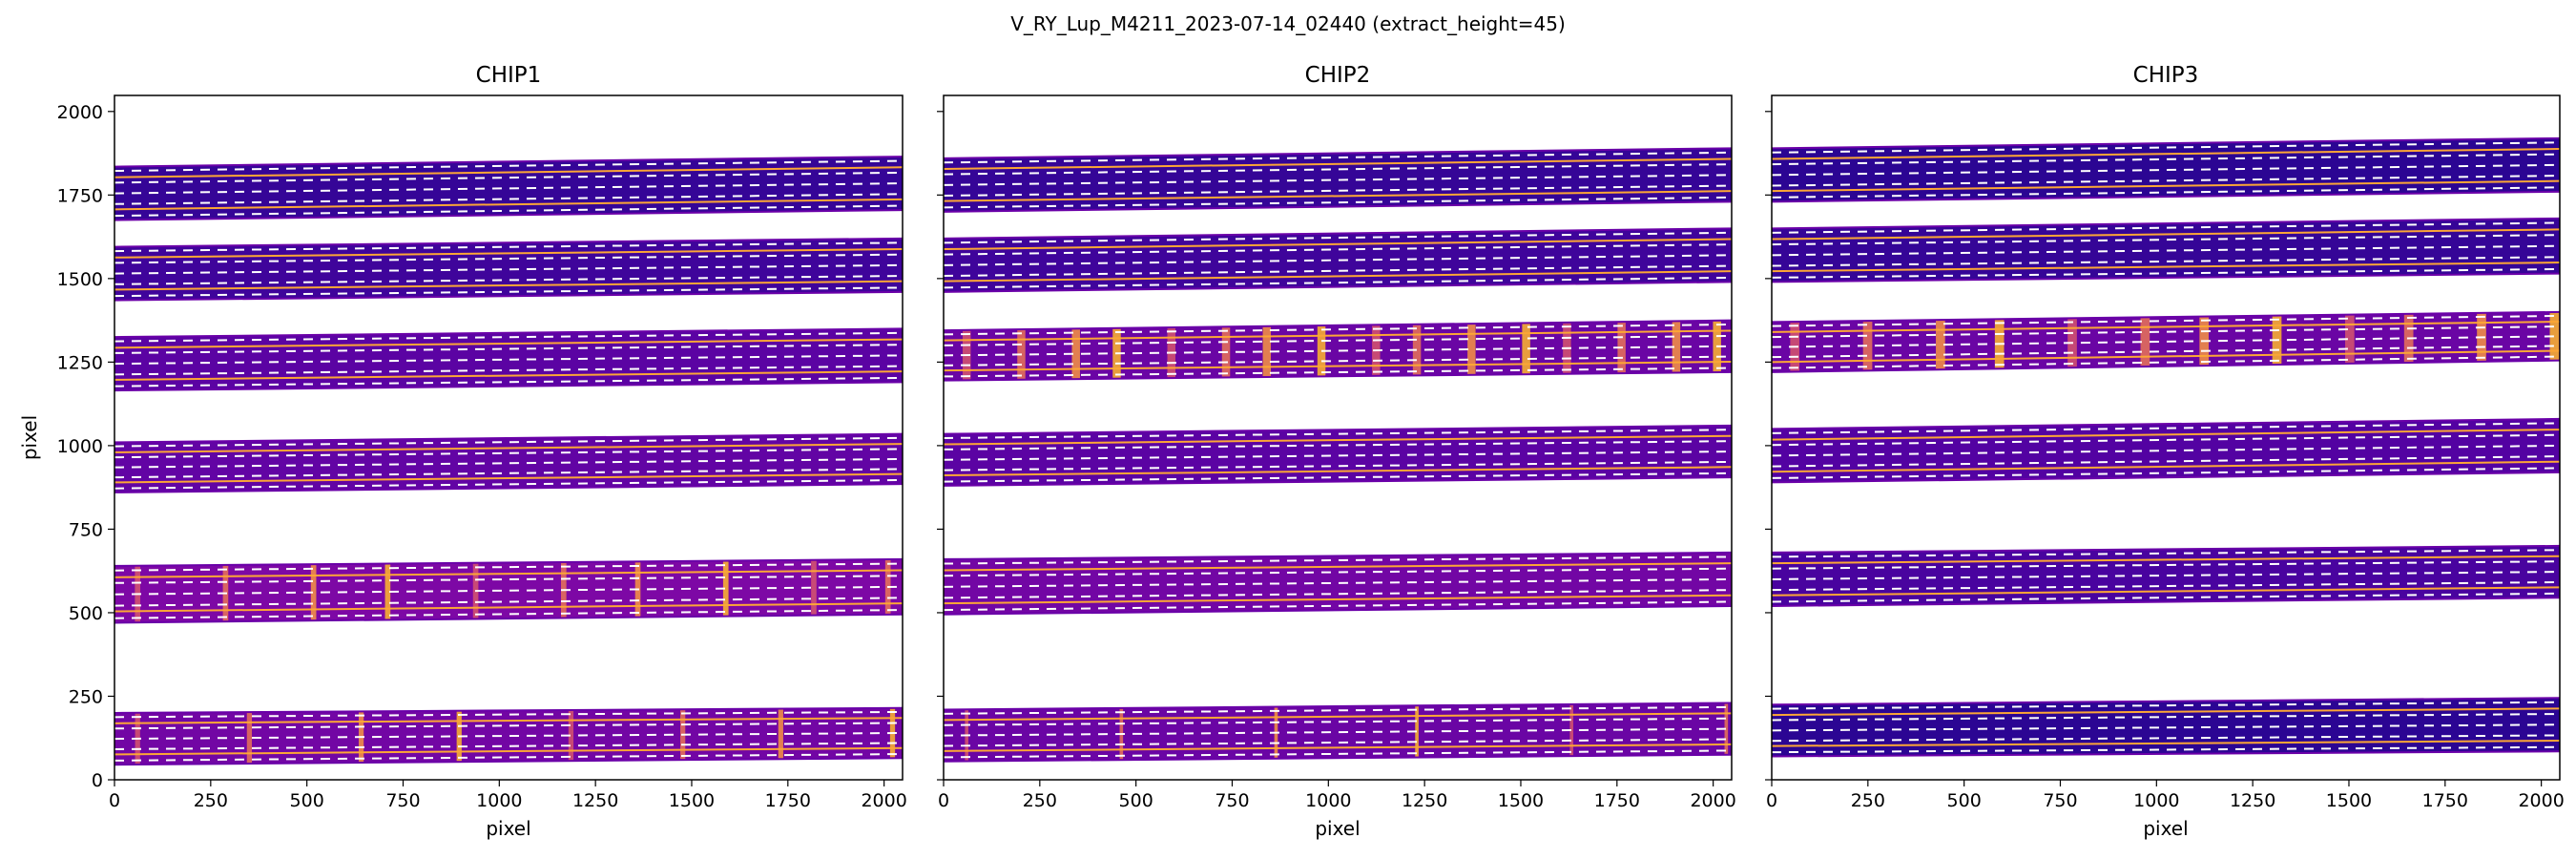  What do you see at coordinates (114, 800) in the screenshot?
I see `x-tick-label: 0` at bounding box center [114, 800].